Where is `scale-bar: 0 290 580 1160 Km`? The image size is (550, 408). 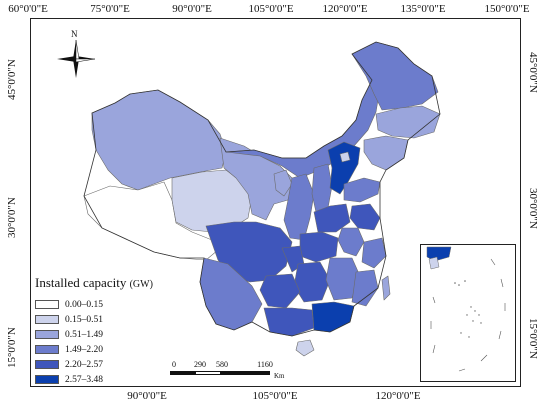 scale-bar: 0 290 580 1160 Km is located at coordinates (227, 370).